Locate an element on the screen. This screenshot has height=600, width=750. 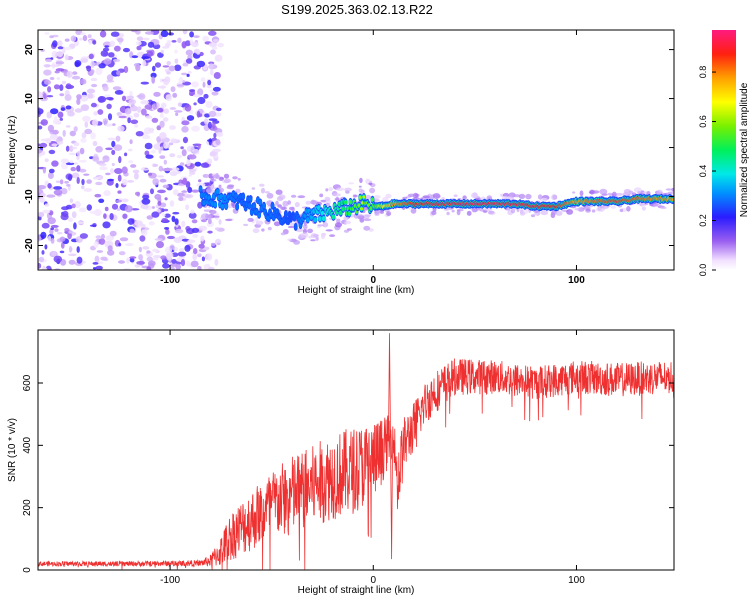
y-tick-label: 20 is located at coordinates (29, 50).